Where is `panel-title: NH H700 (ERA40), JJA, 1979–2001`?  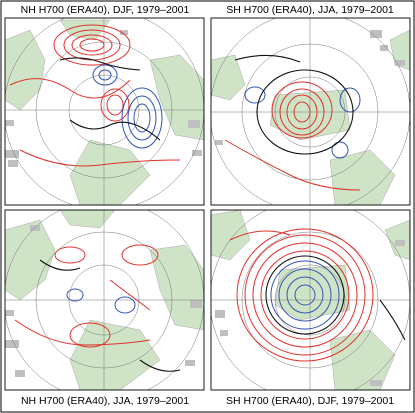 panel-title: NH H700 (ERA40), JJA, 1979–2001 is located at coordinates (105, 401).